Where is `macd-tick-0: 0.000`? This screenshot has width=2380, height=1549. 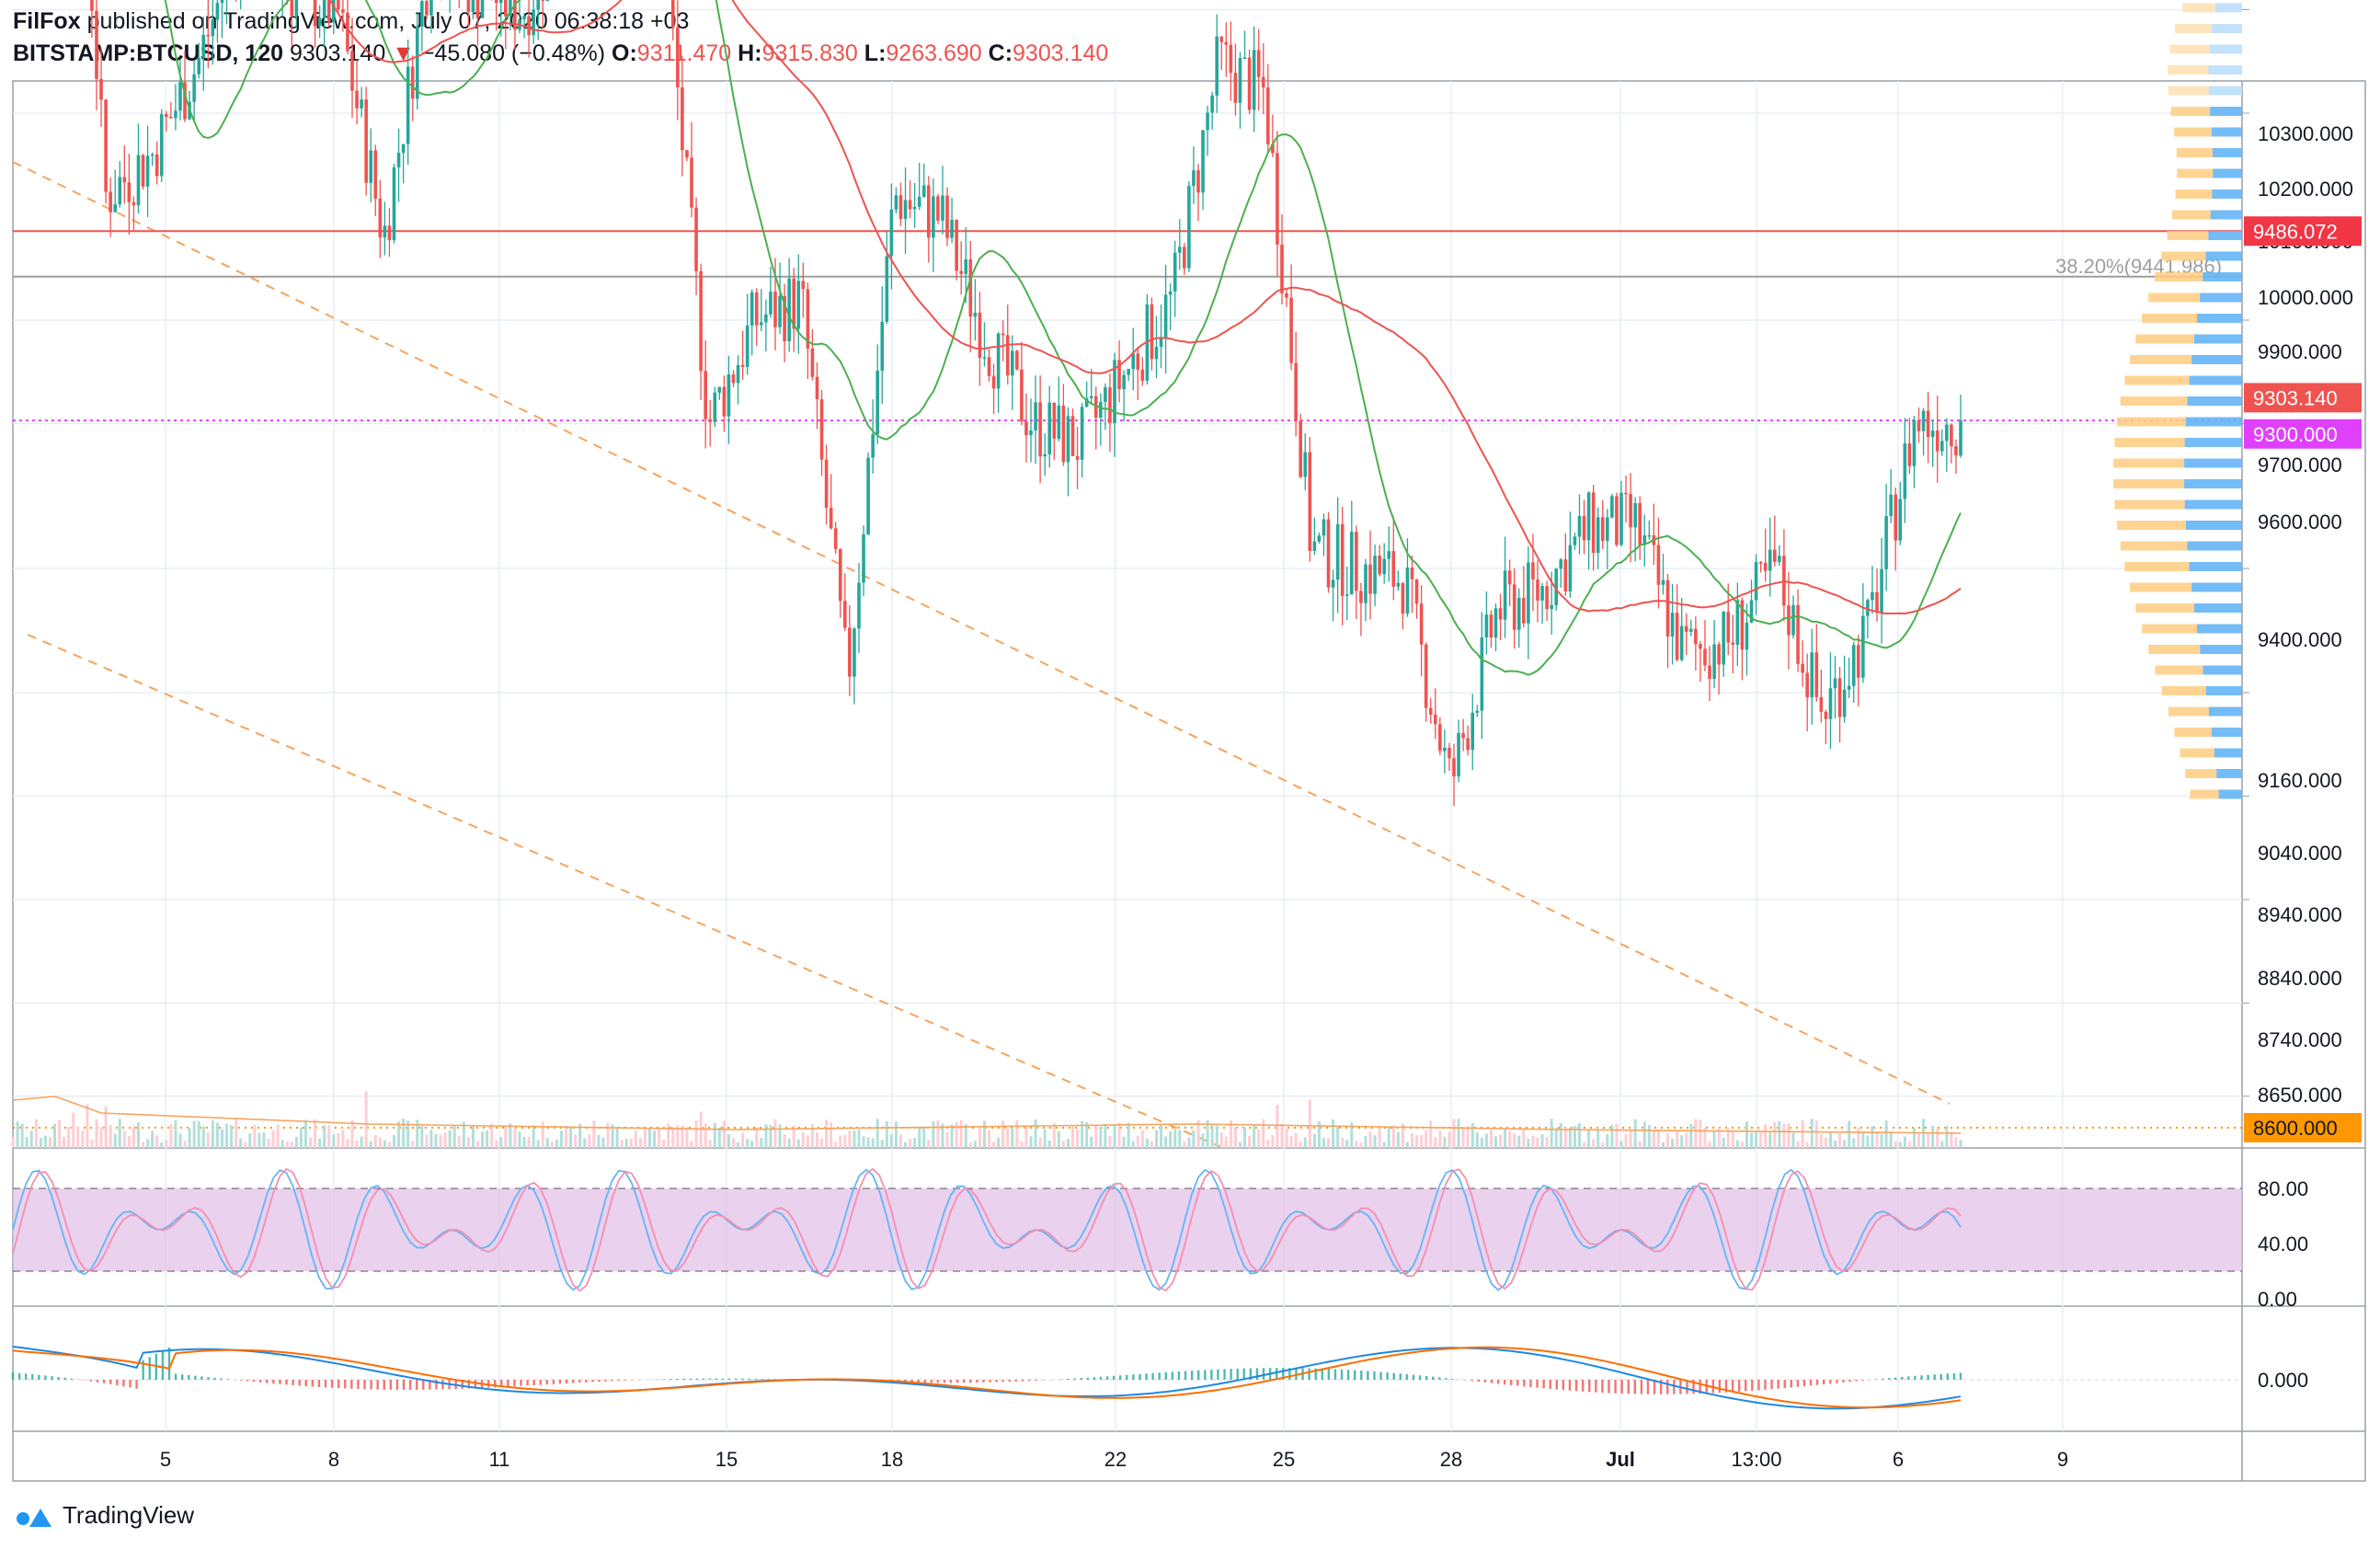
macd-tick-0: 0.000 is located at coordinates (2283, 1380).